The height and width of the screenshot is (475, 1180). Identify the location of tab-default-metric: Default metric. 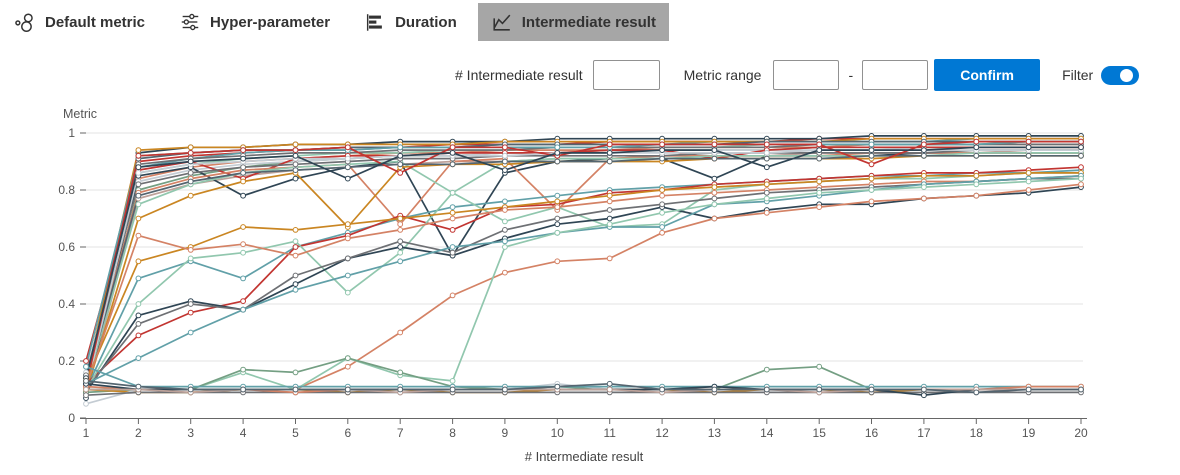
(79, 22).